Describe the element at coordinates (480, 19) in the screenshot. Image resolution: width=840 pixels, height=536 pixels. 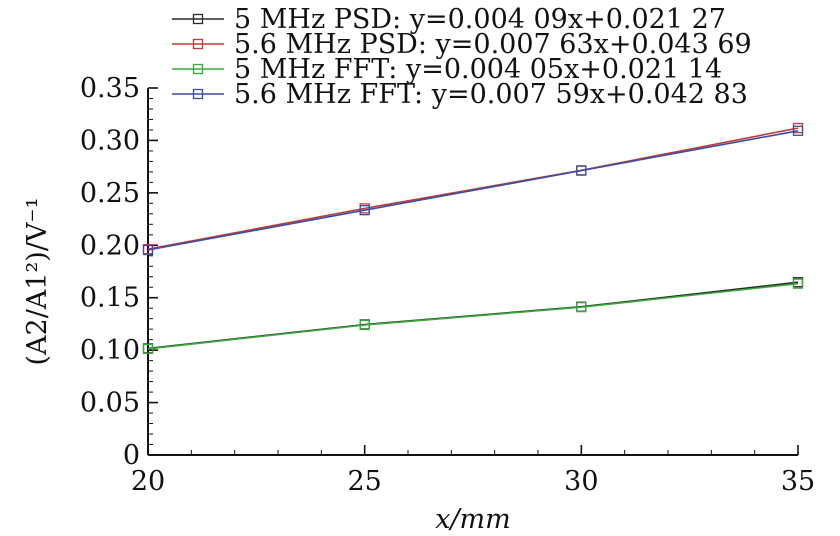
I see `legend-label-0: 5 MHz PSD: y=0.004 09x+0.021 27` at that location.